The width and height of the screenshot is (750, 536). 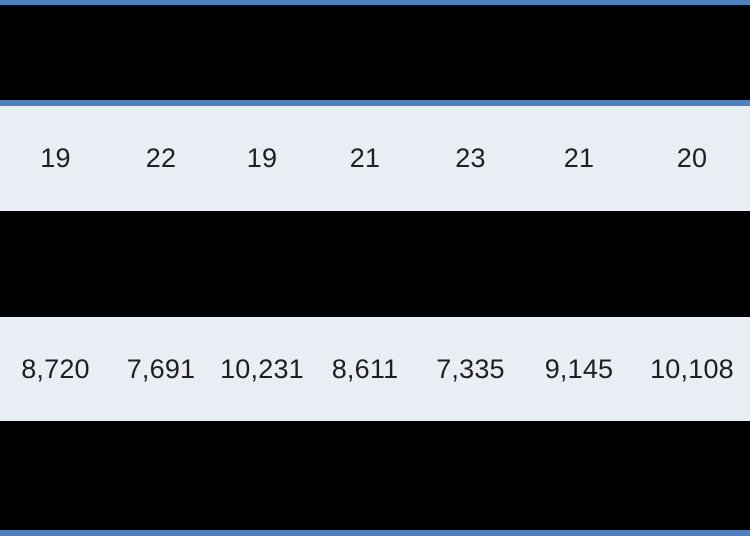 What do you see at coordinates (262, 368) in the screenshot?
I see `table-cell: 10,231` at bounding box center [262, 368].